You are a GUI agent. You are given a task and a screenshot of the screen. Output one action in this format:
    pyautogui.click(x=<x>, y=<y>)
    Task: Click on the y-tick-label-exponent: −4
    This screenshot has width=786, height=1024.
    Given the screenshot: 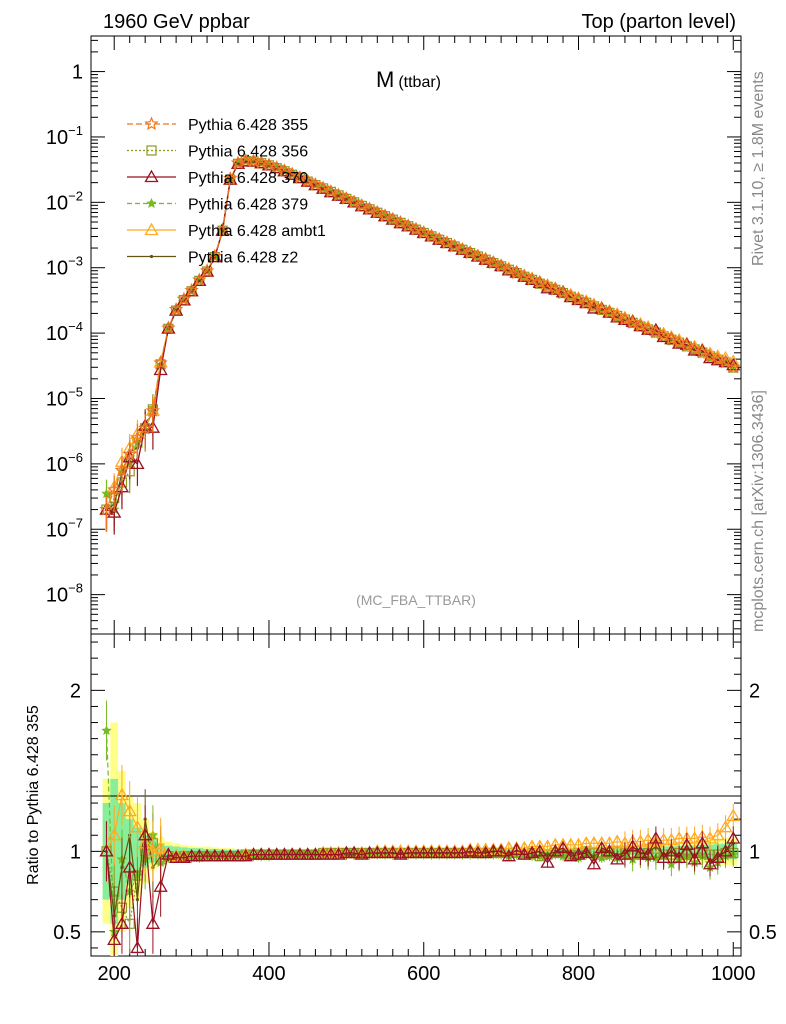 What is the action you would take?
    pyautogui.click(x=75, y=326)
    